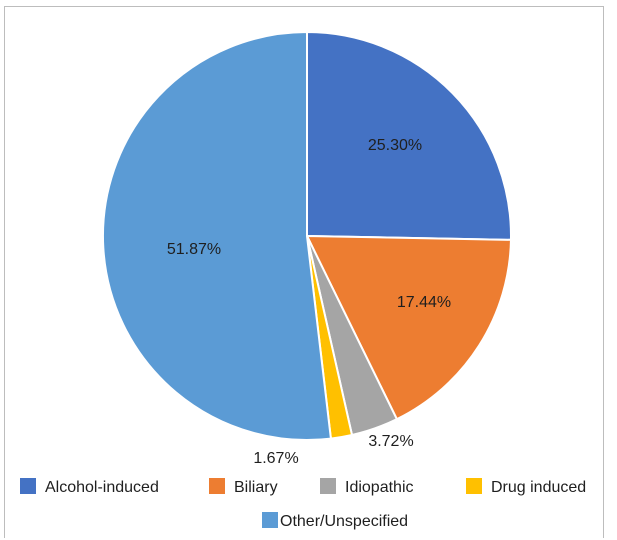 The height and width of the screenshot is (540, 617). I want to click on pie-slice-biliary, so click(408, 327).